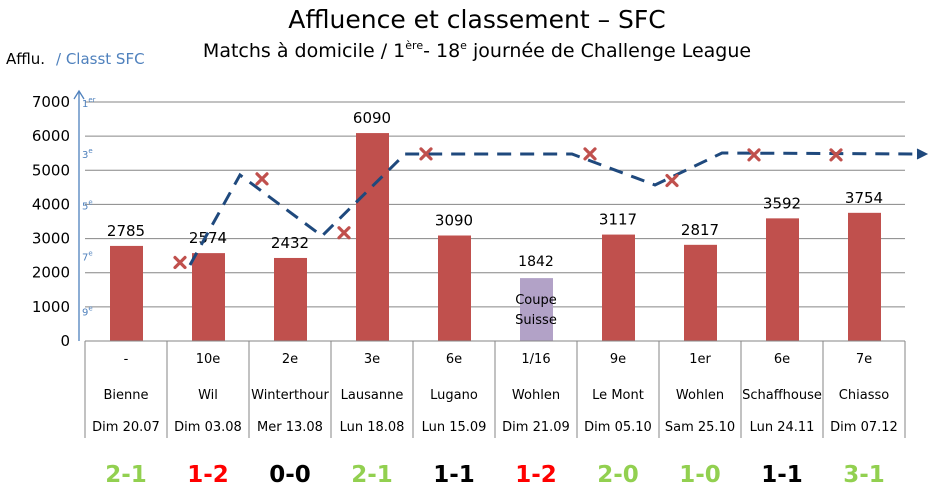 This screenshot has width=934, height=502. What do you see at coordinates (454, 427) in the screenshot?
I see `match-date: Lun 15.09` at bounding box center [454, 427].